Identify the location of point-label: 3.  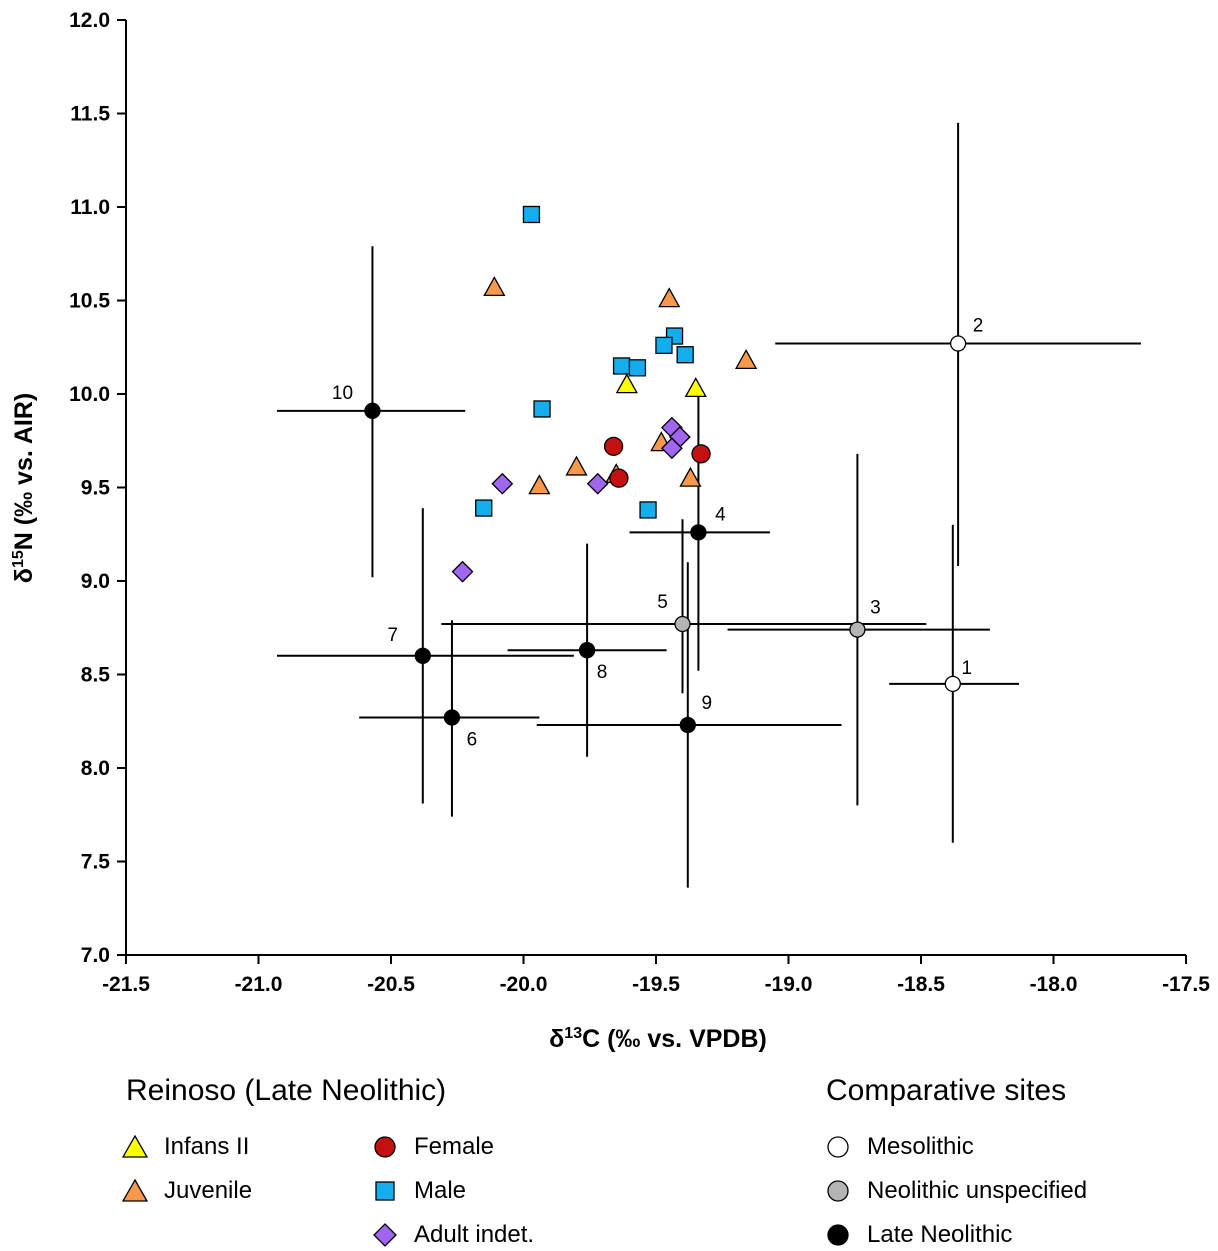
(875, 608).